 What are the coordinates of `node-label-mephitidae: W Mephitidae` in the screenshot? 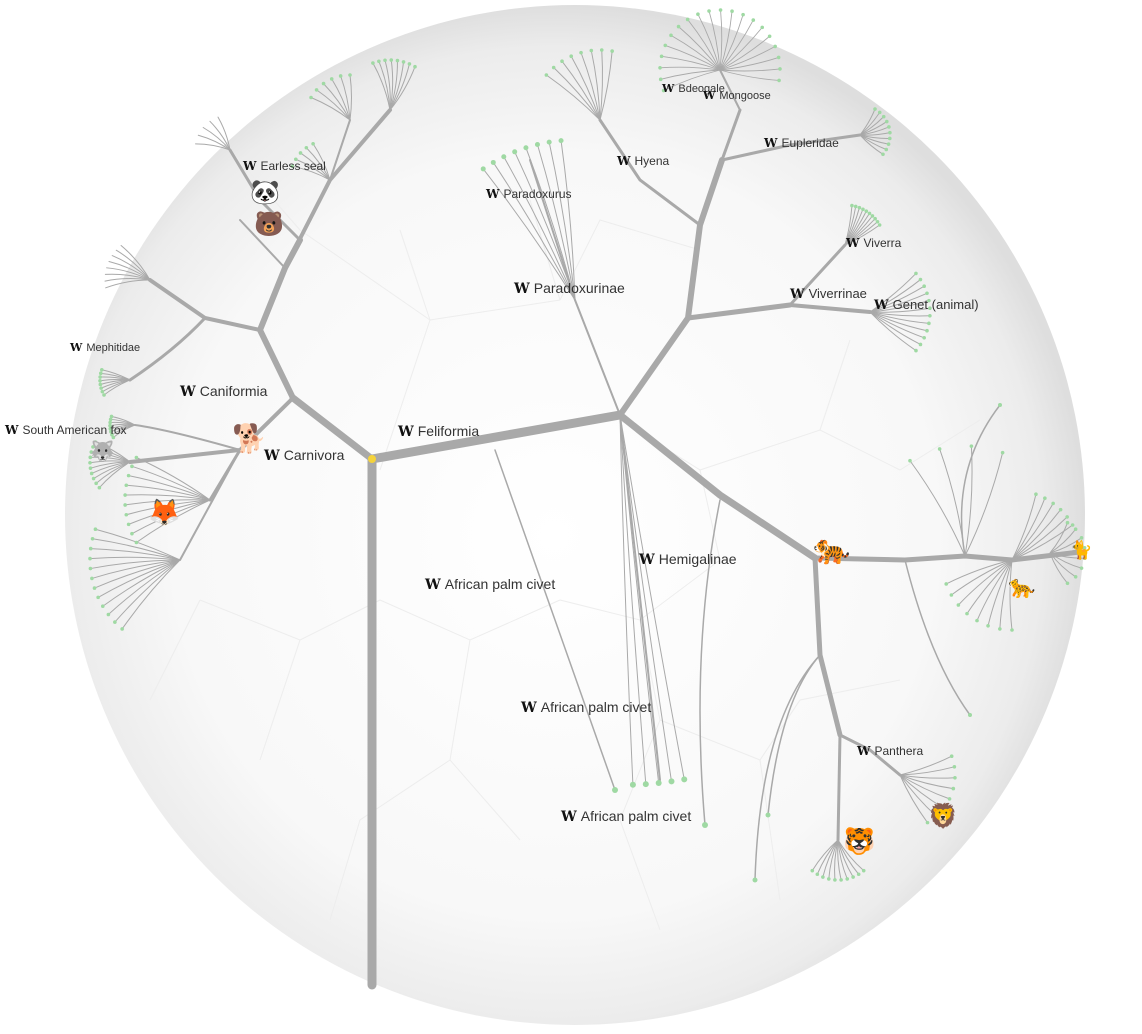 It's located at (105, 347).